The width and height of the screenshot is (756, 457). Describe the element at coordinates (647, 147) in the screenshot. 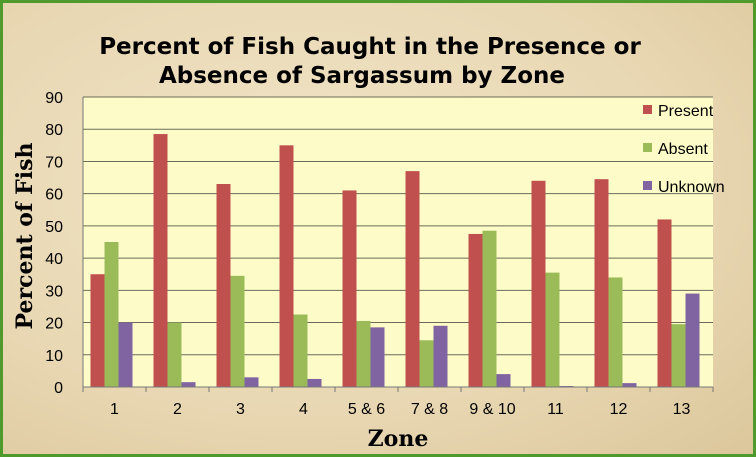

I see `legend-swatch-absent` at that location.